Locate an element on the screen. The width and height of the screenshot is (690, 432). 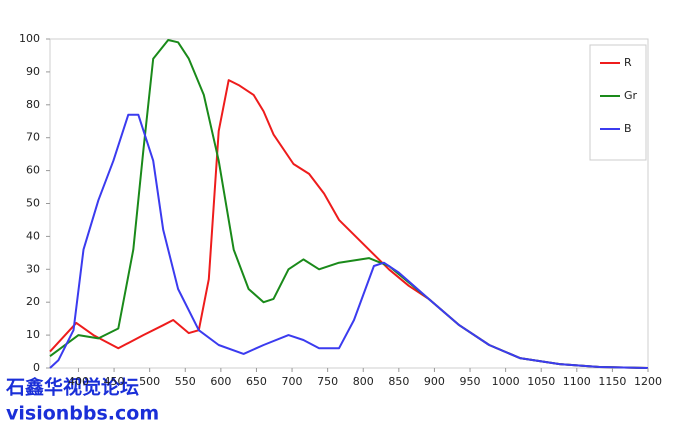
y-tick-label: 0 is located at coordinates (36, 367).